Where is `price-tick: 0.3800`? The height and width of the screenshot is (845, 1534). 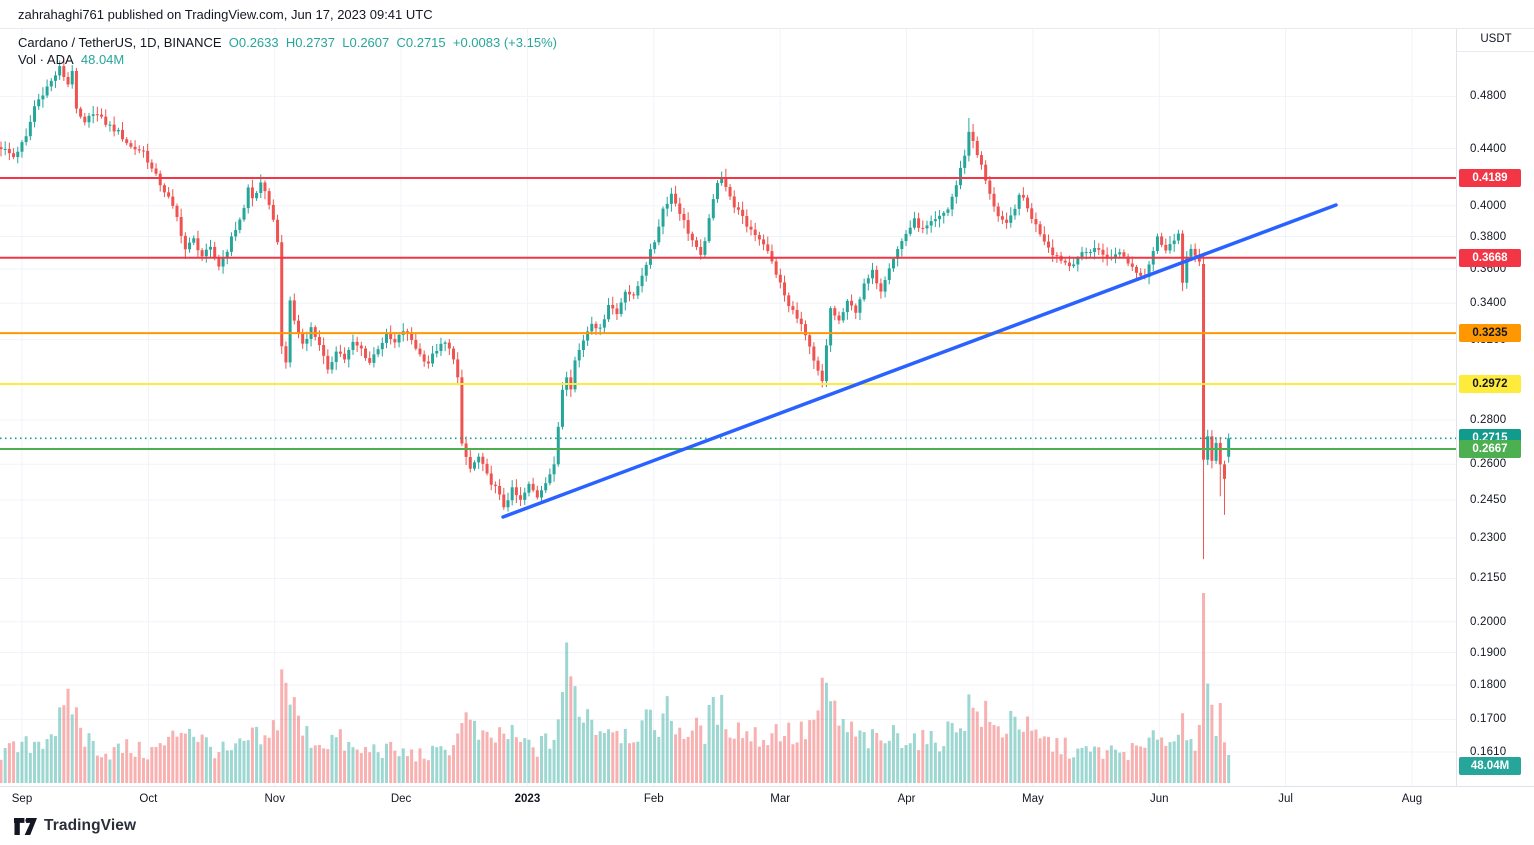 price-tick: 0.3800 is located at coordinates (1488, 236).